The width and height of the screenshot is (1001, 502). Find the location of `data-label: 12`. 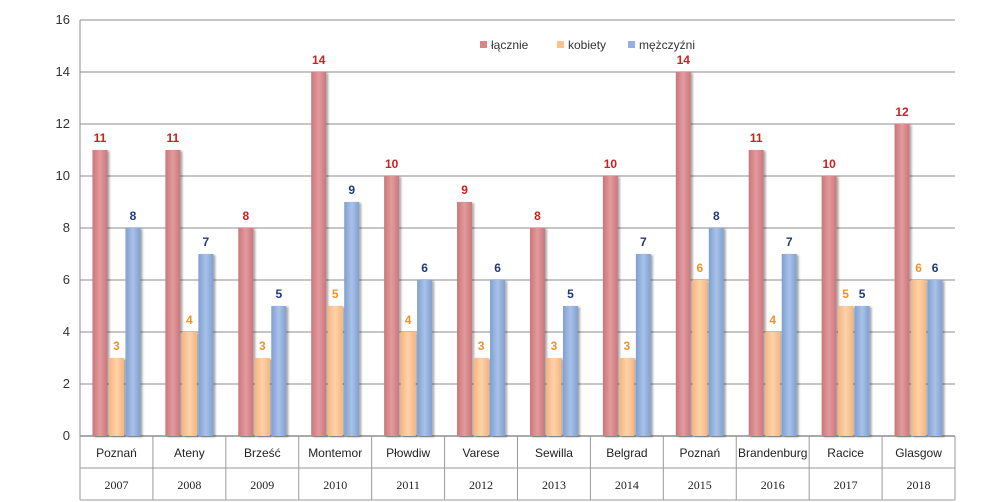

data-label: 12 is located at coordinates (902, 112).